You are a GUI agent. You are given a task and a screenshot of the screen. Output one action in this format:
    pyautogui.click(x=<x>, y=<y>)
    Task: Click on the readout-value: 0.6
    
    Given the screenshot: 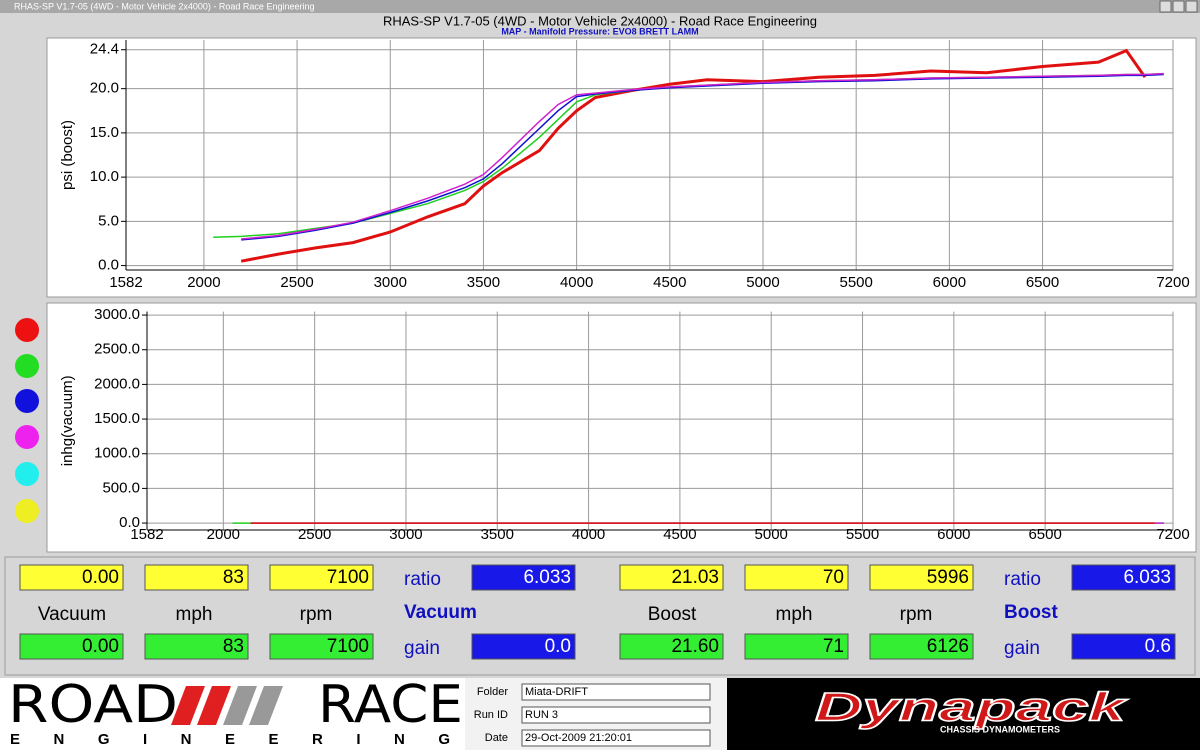 What is the action you would take?
    pyautogui.click(x=1158, y=646)
    